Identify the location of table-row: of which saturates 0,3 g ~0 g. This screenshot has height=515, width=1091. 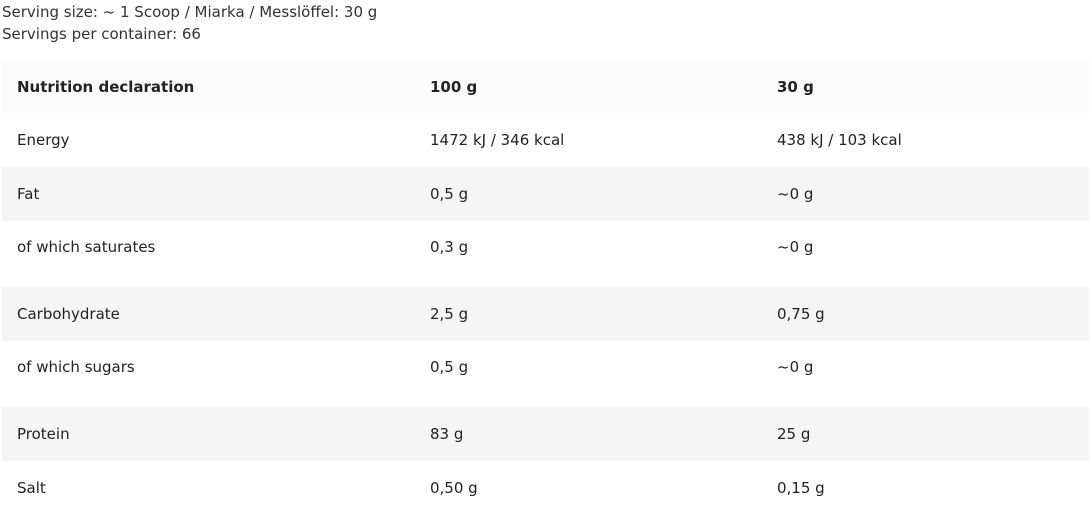
(545, 254).